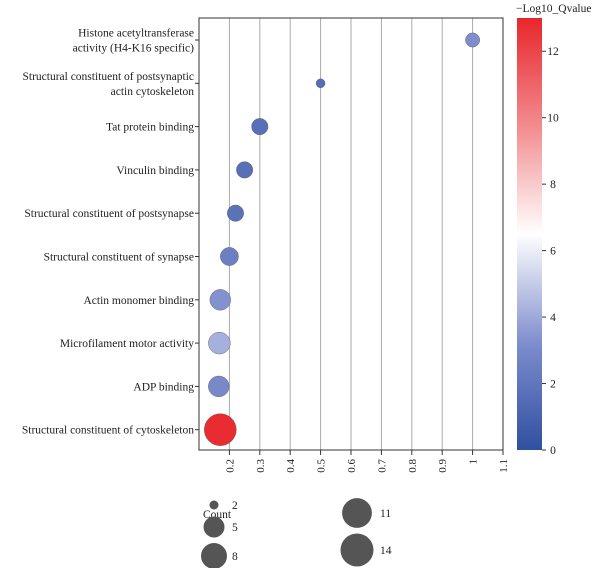  What do you see at coordinates (443, 466) in the screenshot?
I see `x-tick-label: 0.9` at bounding box center [443, 466].